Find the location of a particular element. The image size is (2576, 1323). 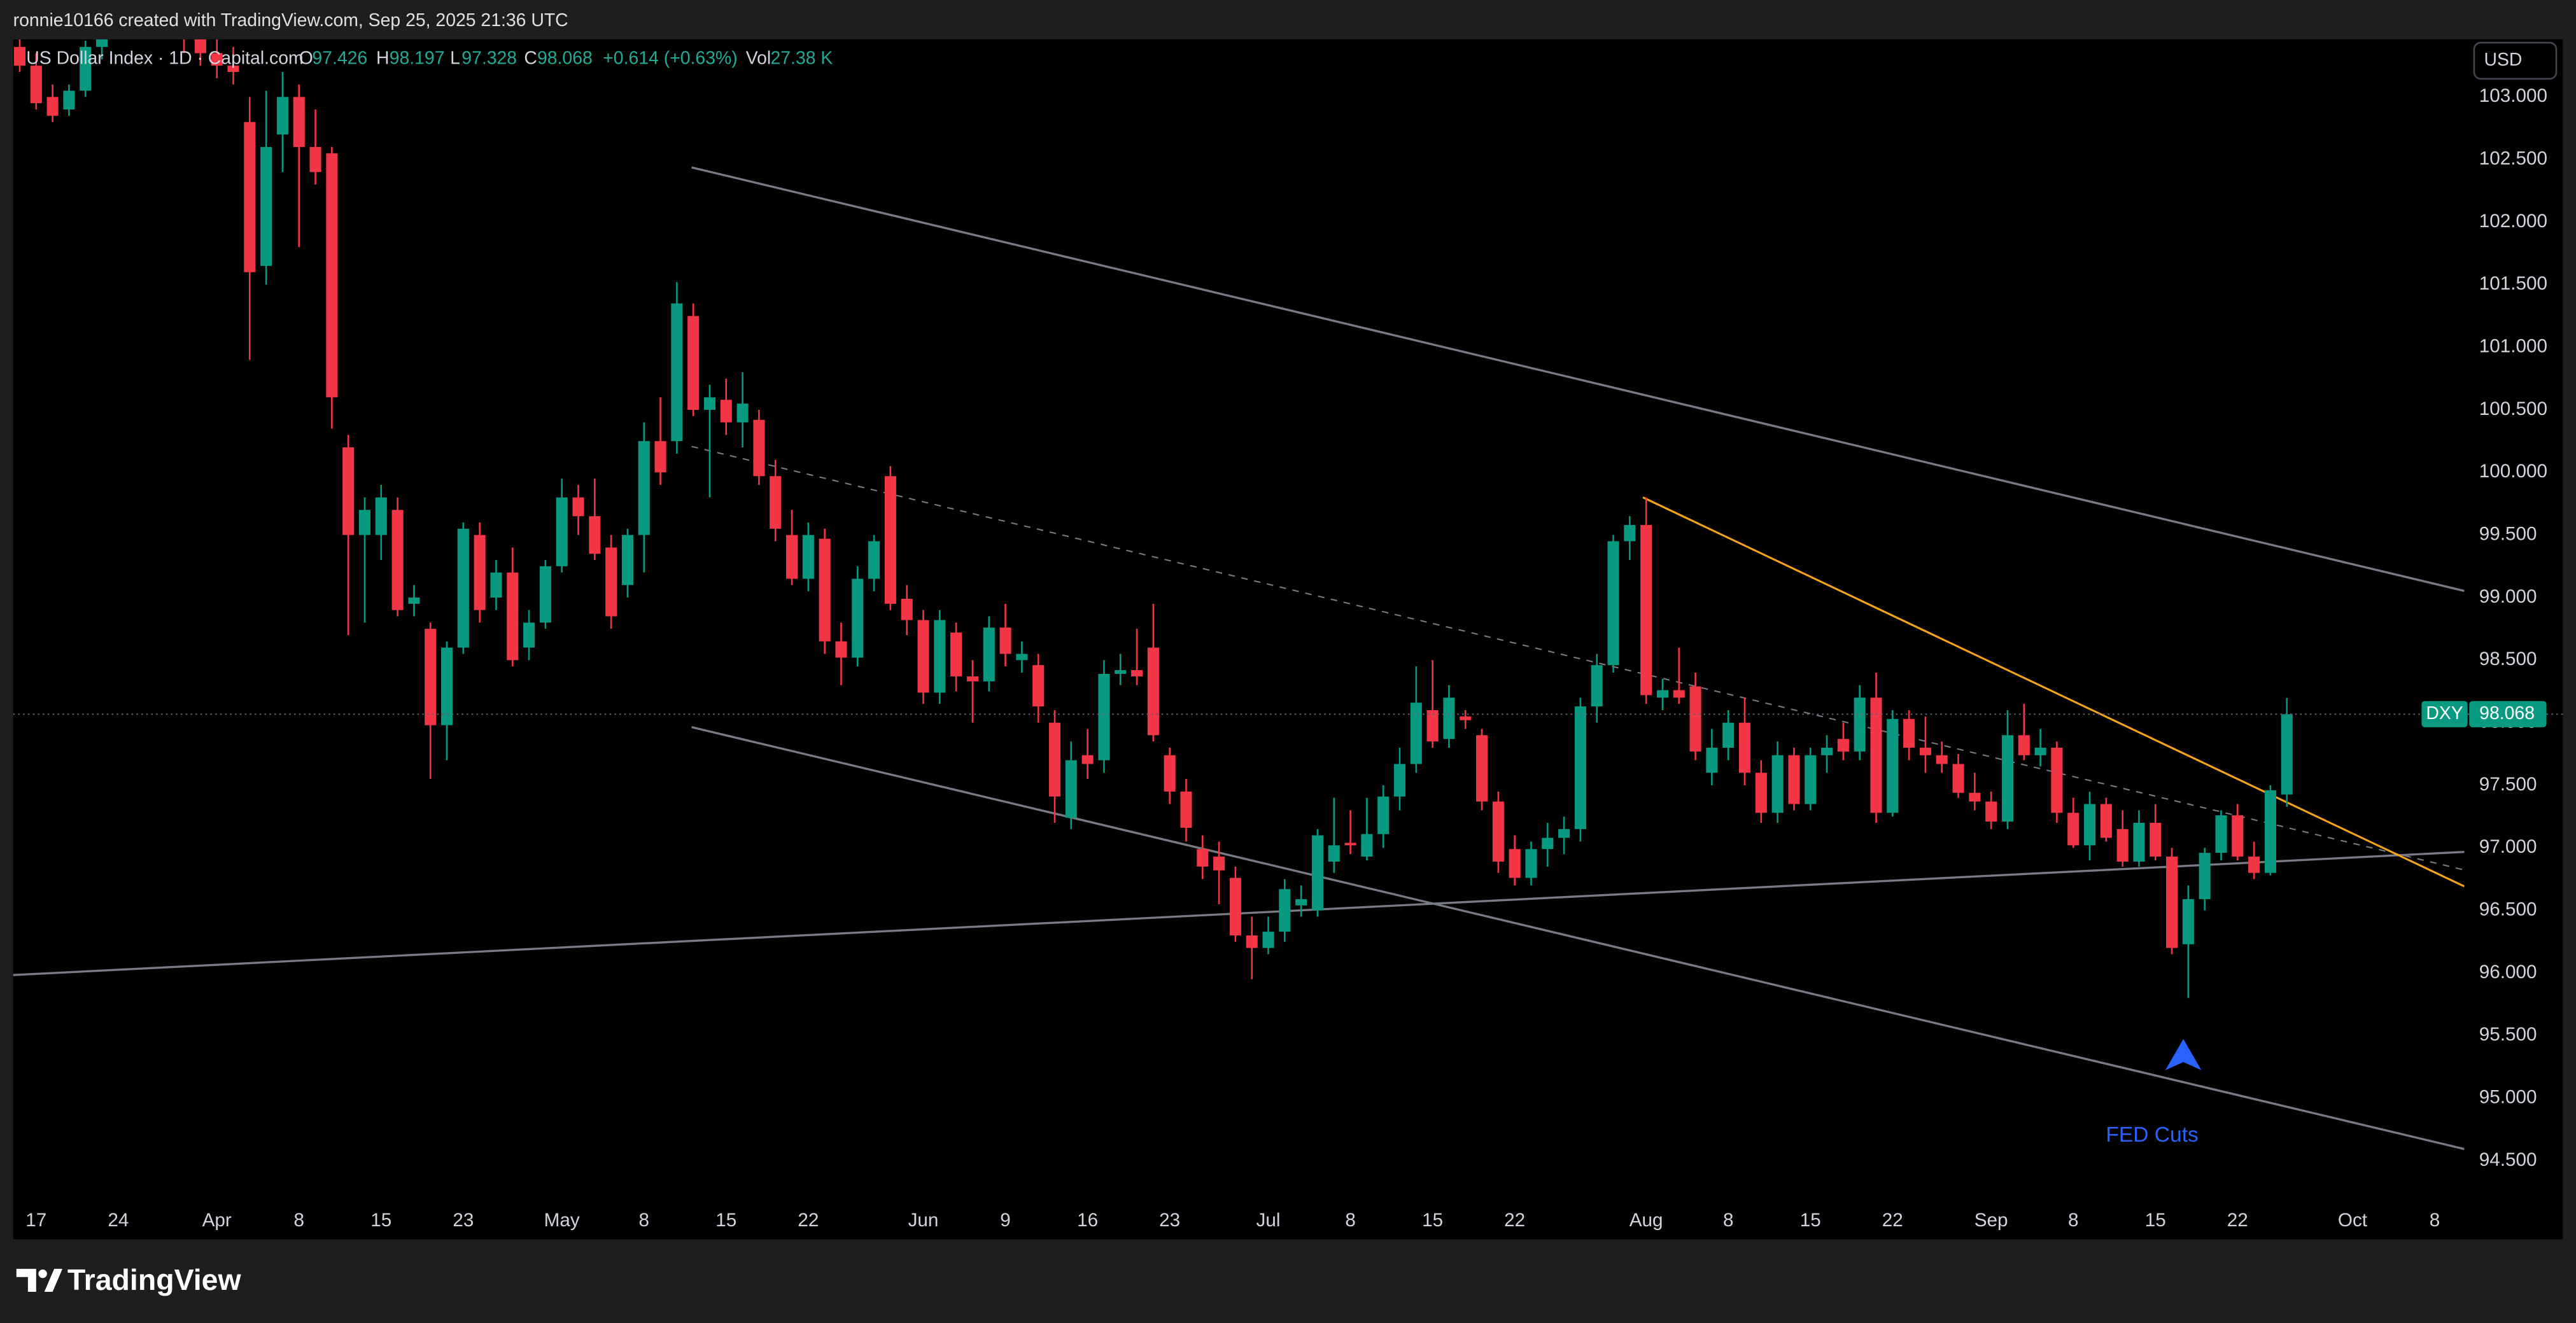

symbol-label: DXY is located at coordinates (2445, 713).